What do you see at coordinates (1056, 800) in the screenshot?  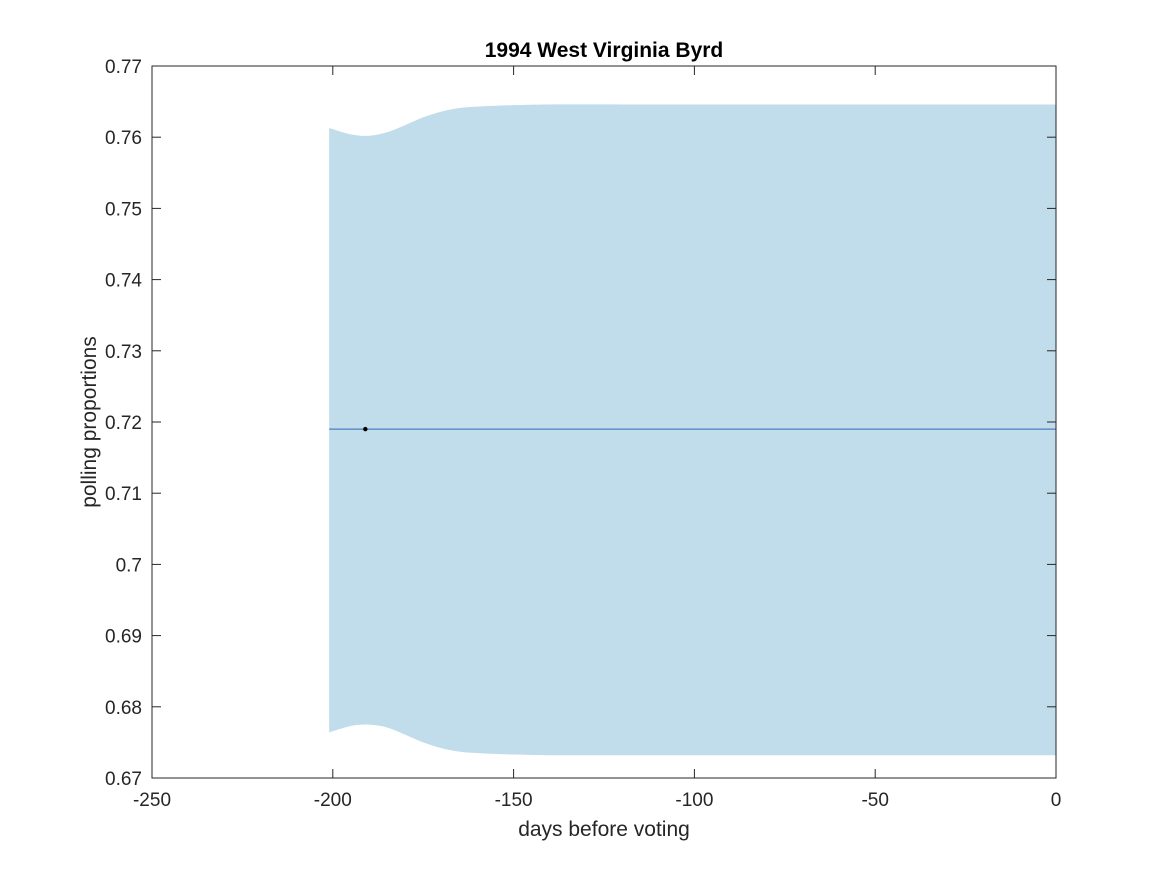 I see `x-tick-label: 0` at bounding box center [1056, 800].